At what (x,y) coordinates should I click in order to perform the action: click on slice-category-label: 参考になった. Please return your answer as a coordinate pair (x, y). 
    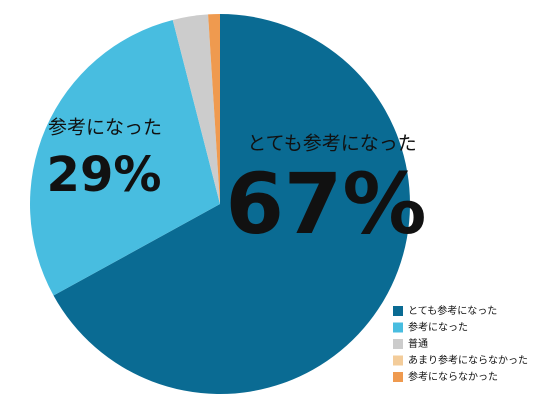
    Looking at the image, I should click on (105, 128).